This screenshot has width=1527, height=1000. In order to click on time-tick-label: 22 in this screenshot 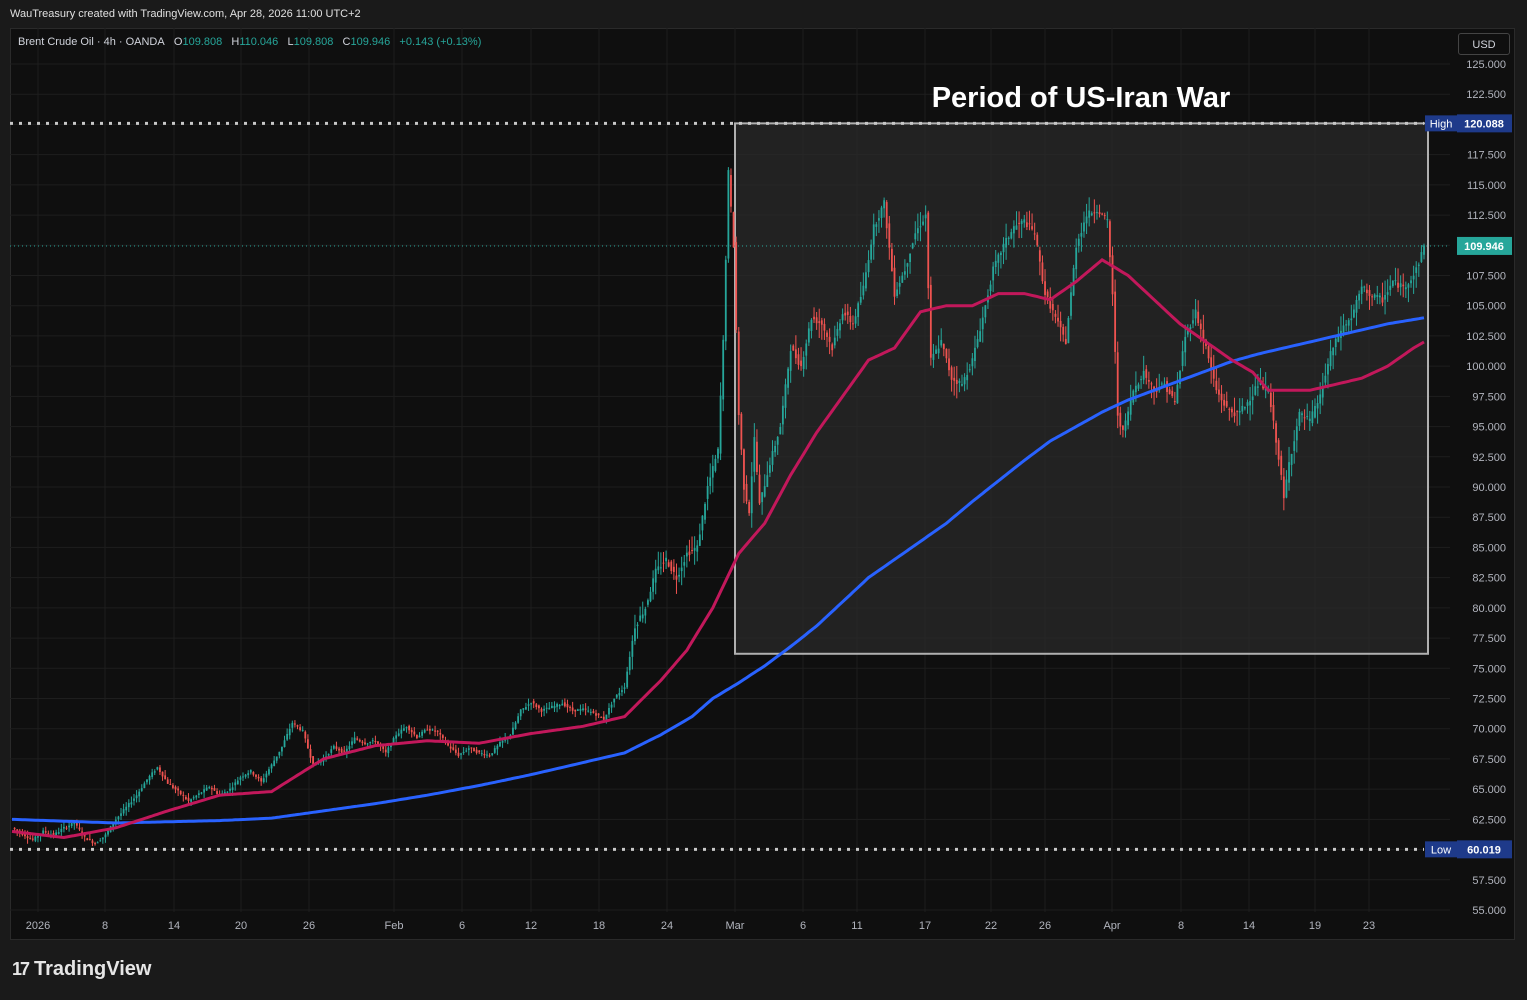, I will do `click(991, 926)`.